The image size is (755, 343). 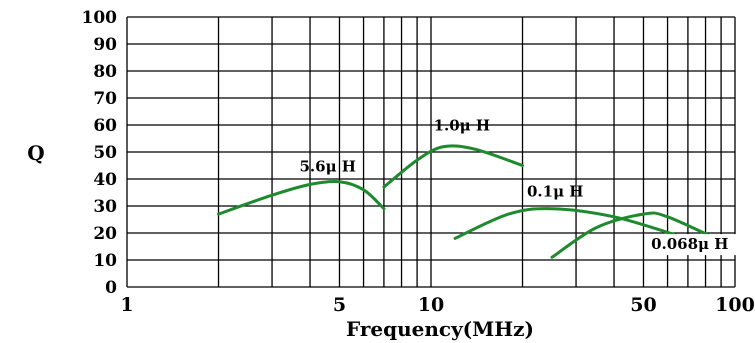 What do you see at coordinates (105, 153) in the screenshot?
I see `y-tick-label: 50` at bounding box center [105, 153].